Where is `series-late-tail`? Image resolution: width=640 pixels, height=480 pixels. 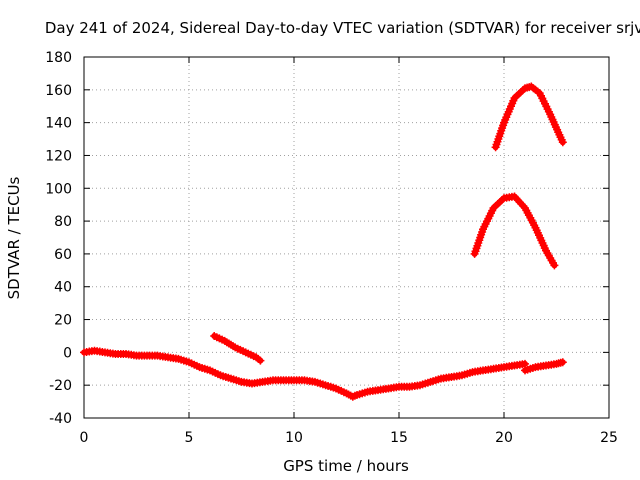
series-late-tail is located at coordinates (544, 366).